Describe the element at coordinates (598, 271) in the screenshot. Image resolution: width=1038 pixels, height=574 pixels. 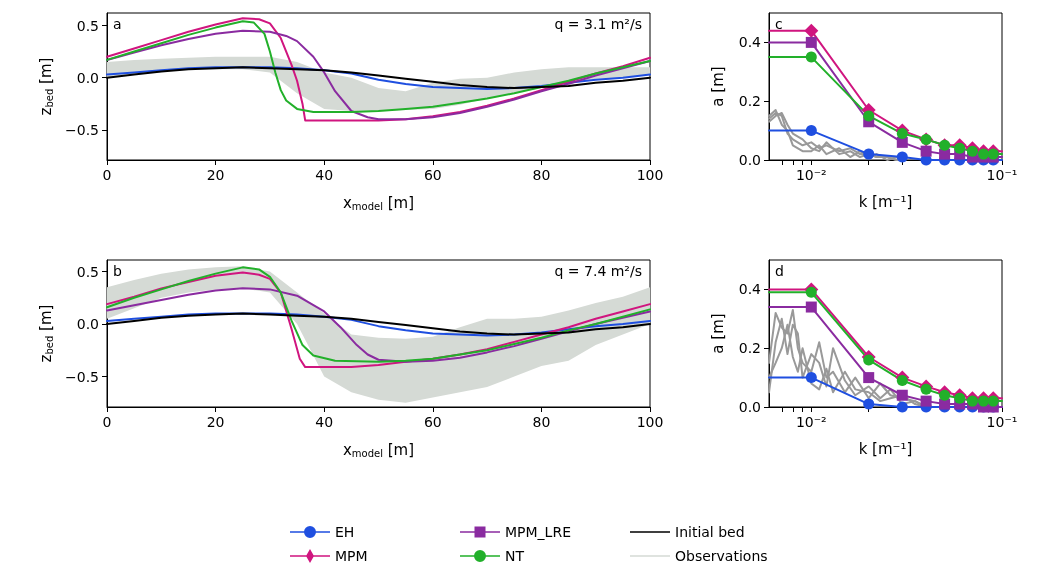
I see `annotation: q = 7.4 m²/s` at that location.